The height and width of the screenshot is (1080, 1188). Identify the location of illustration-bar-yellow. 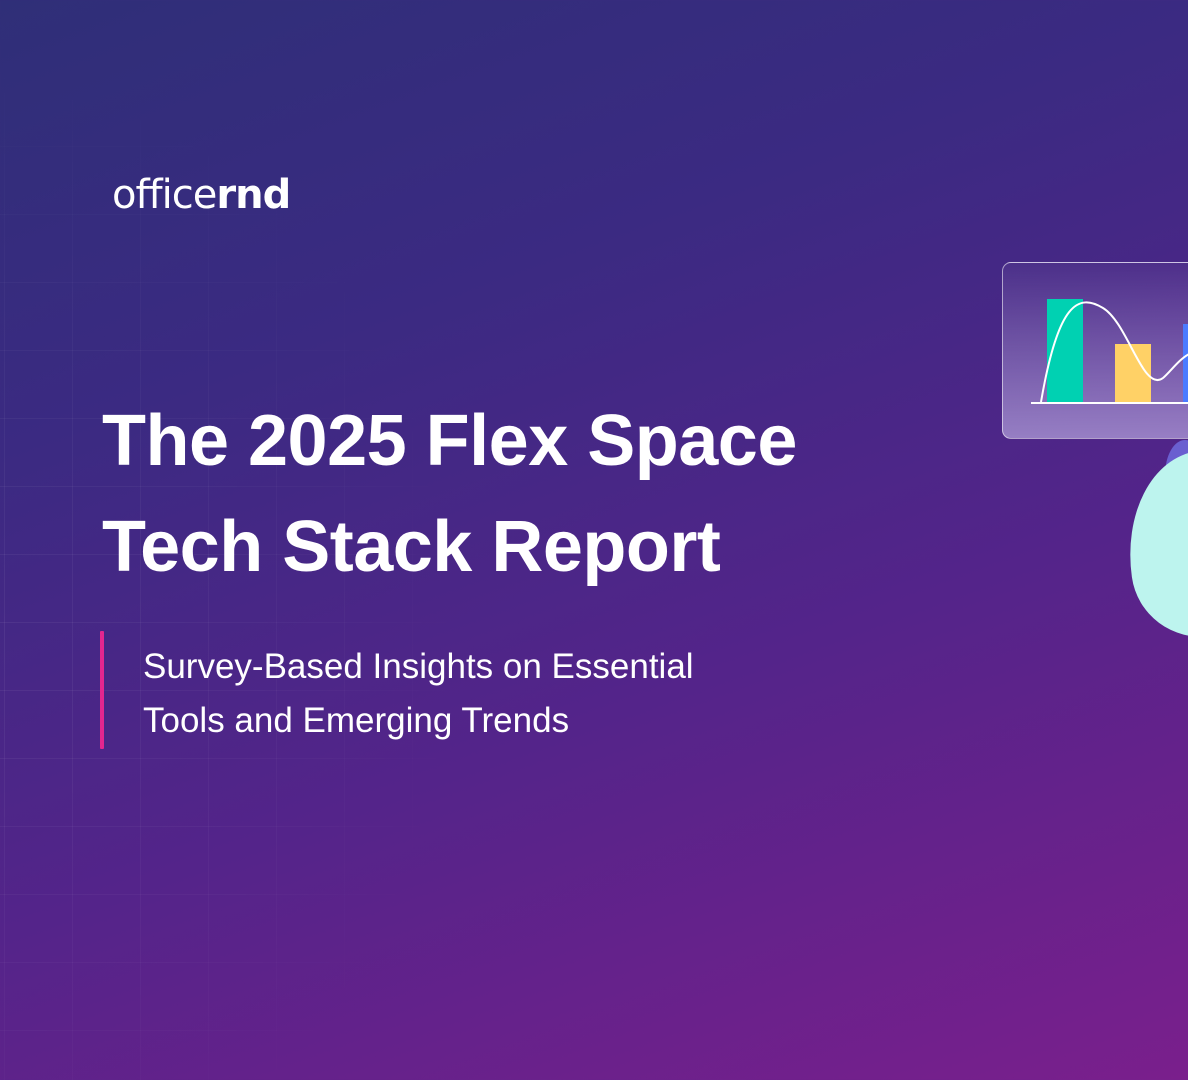
(1133, 373).